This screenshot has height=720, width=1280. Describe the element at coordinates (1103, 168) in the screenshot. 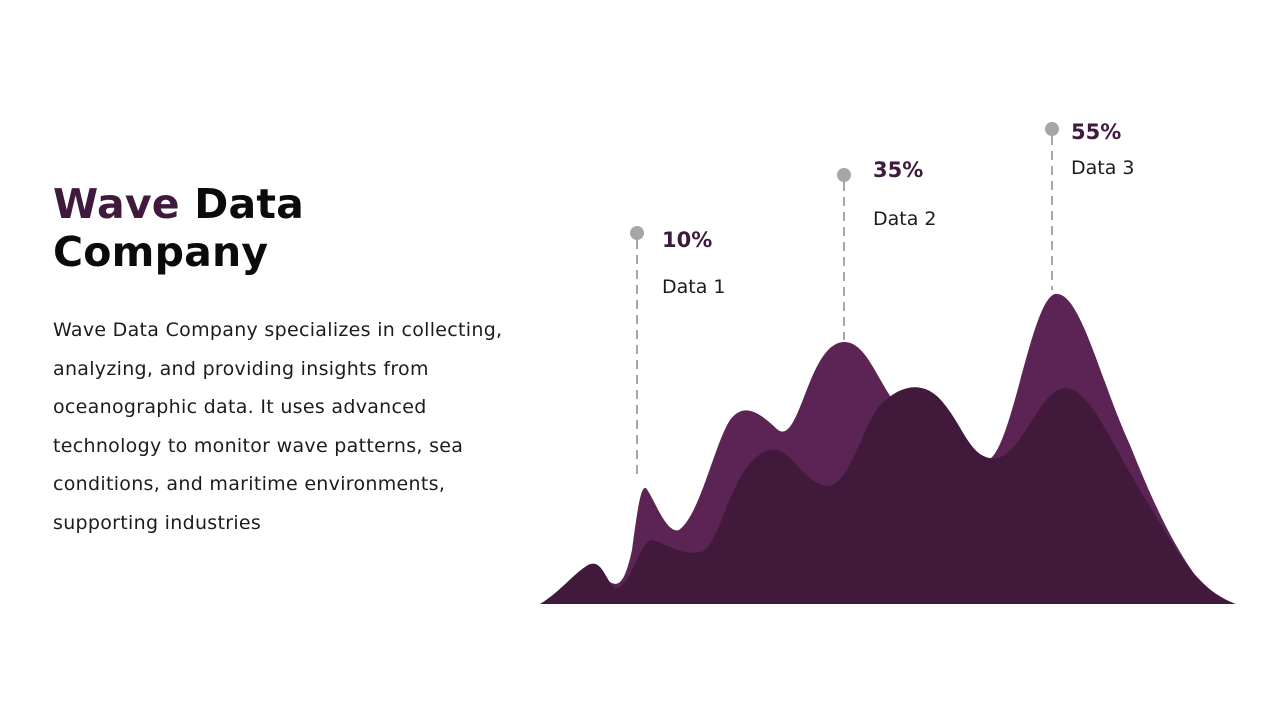

I see `annotation-3-label: Data 3` at that location.